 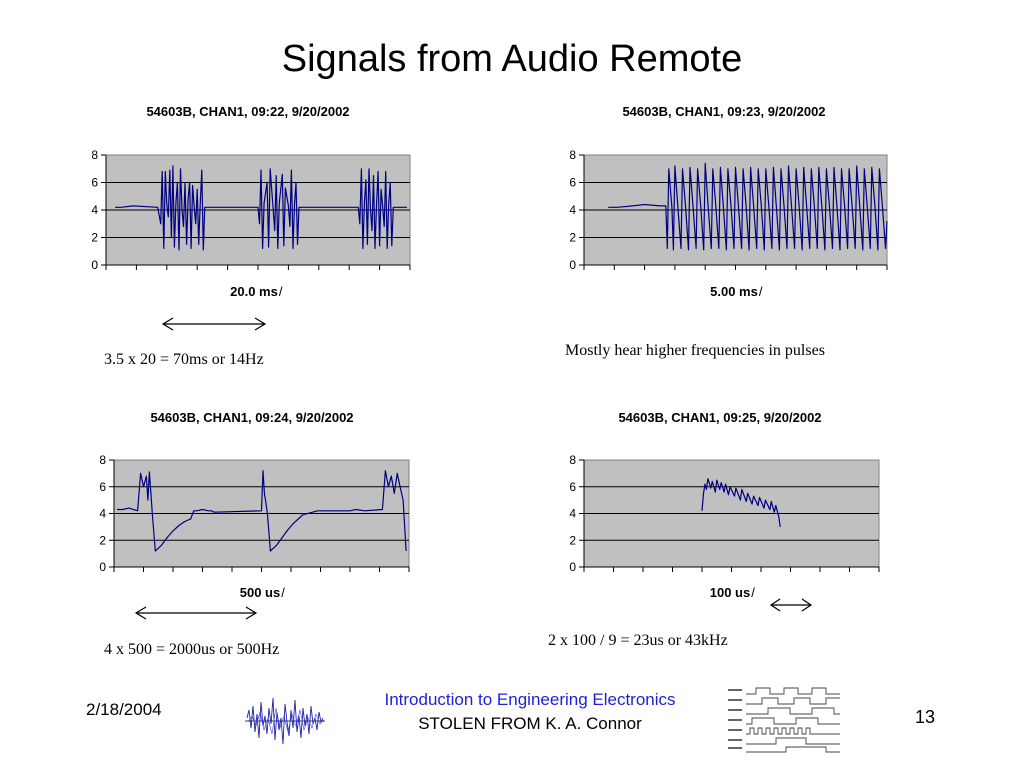 I want to click on page-number: 13, so click(x=925, y=717).